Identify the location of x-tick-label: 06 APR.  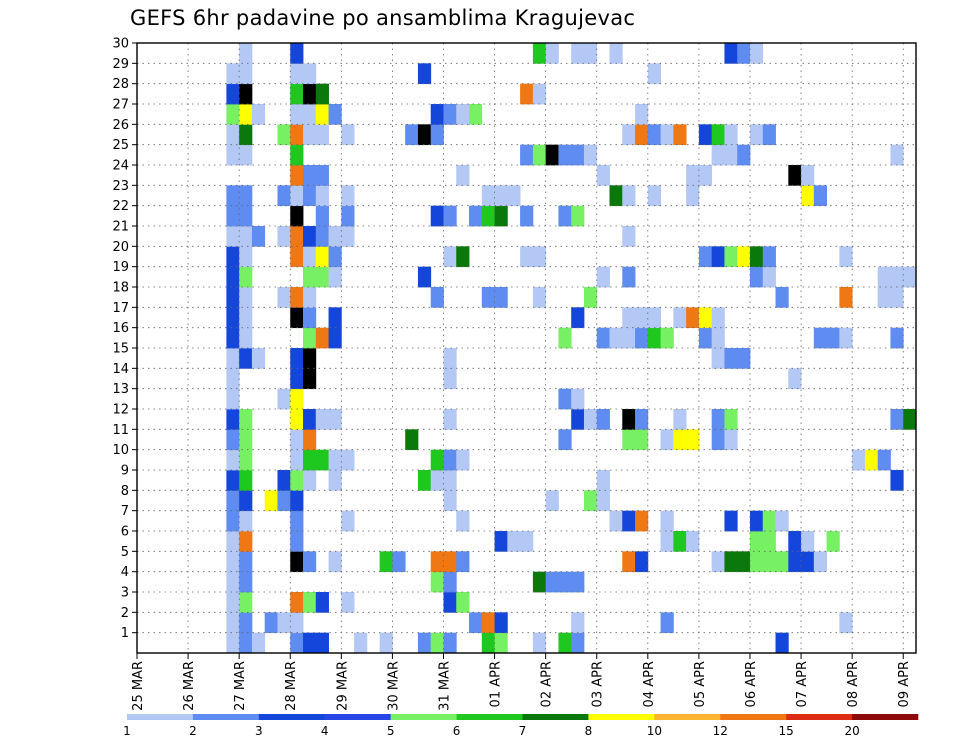
(751, 684).